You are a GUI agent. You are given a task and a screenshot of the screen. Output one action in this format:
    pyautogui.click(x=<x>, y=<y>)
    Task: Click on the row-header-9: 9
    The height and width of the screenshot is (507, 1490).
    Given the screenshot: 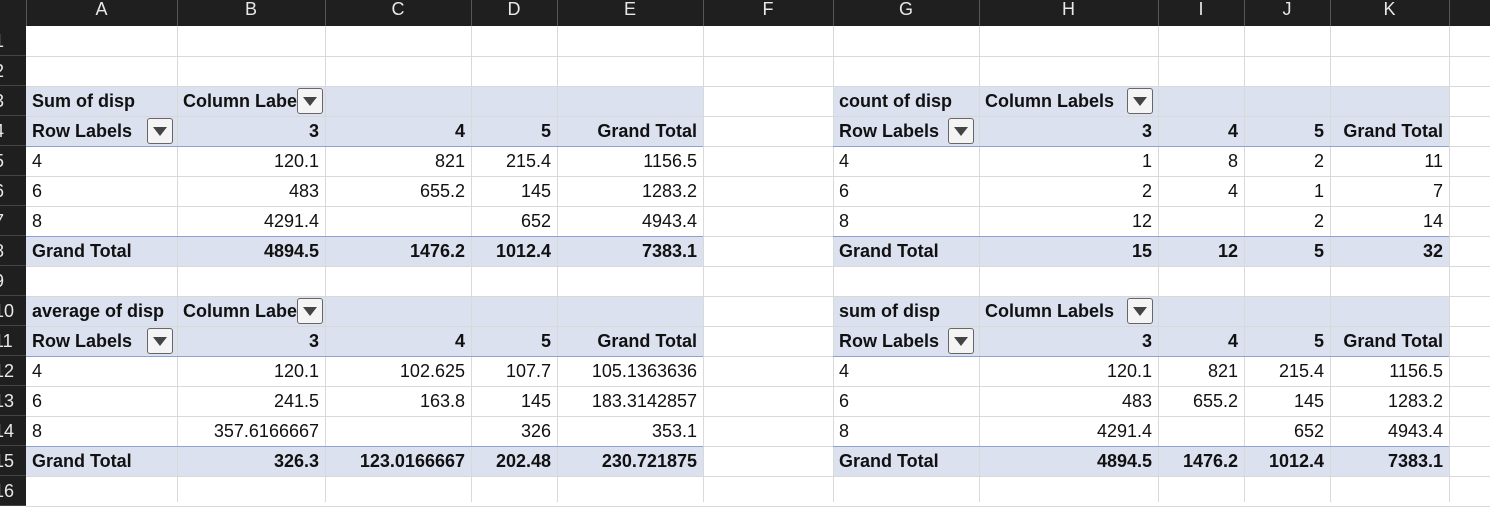 What is the action you would take?
    pyautogui.click(x=13, y=281)
    